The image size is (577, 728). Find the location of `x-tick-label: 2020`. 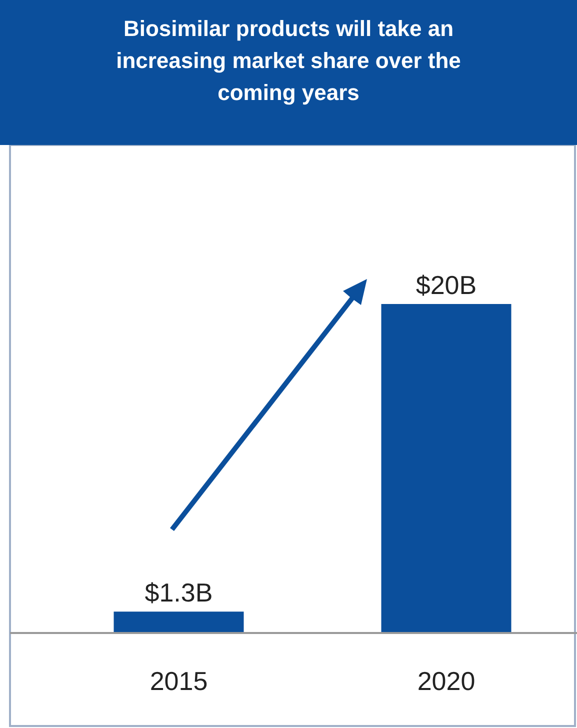

x-tick-label: 2020 is located at coordinates (446, 681).